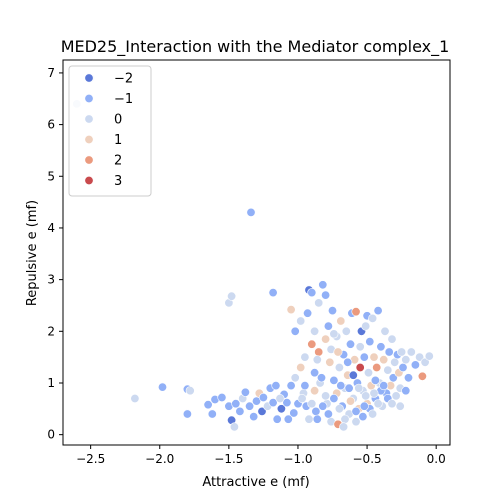 Image resolution: width=500 pixels, height=500 pixels. What do you see at coordinates (118, 140) in the screenshot?
I see `legend-label: 1` at bounding box center [118, 140].